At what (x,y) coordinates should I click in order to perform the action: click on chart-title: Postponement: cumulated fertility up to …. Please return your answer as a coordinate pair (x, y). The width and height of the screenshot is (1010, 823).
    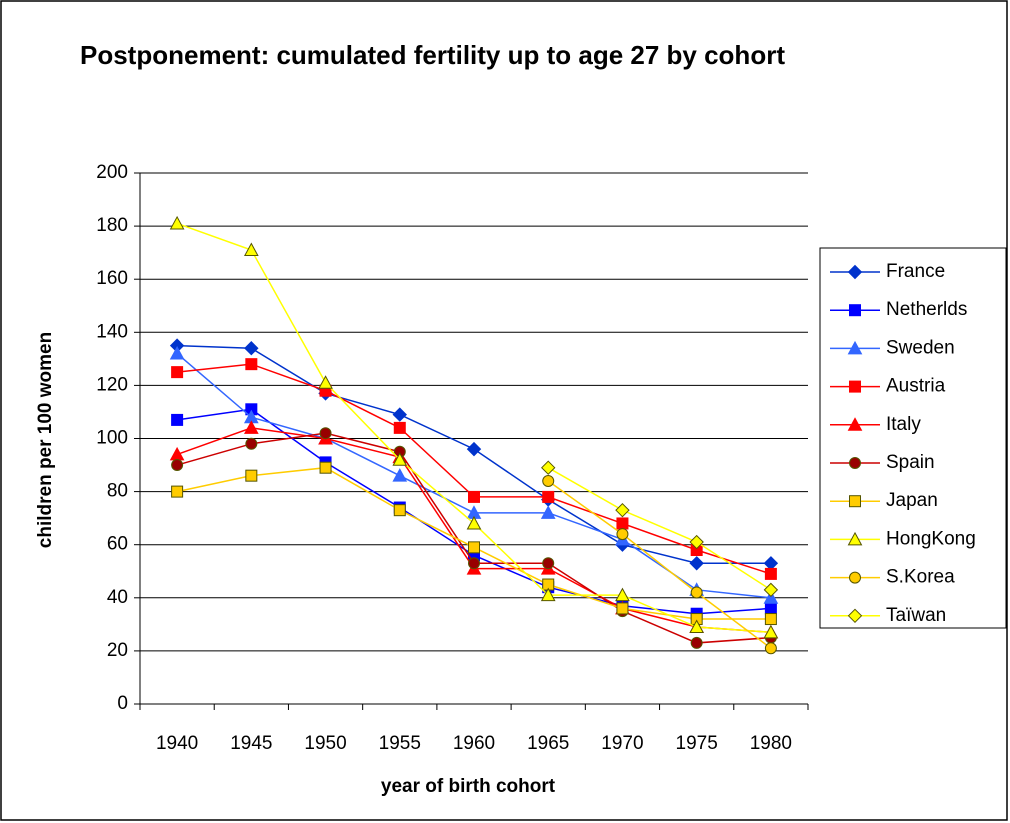
    Looking at the image, I should click on (432, 55).